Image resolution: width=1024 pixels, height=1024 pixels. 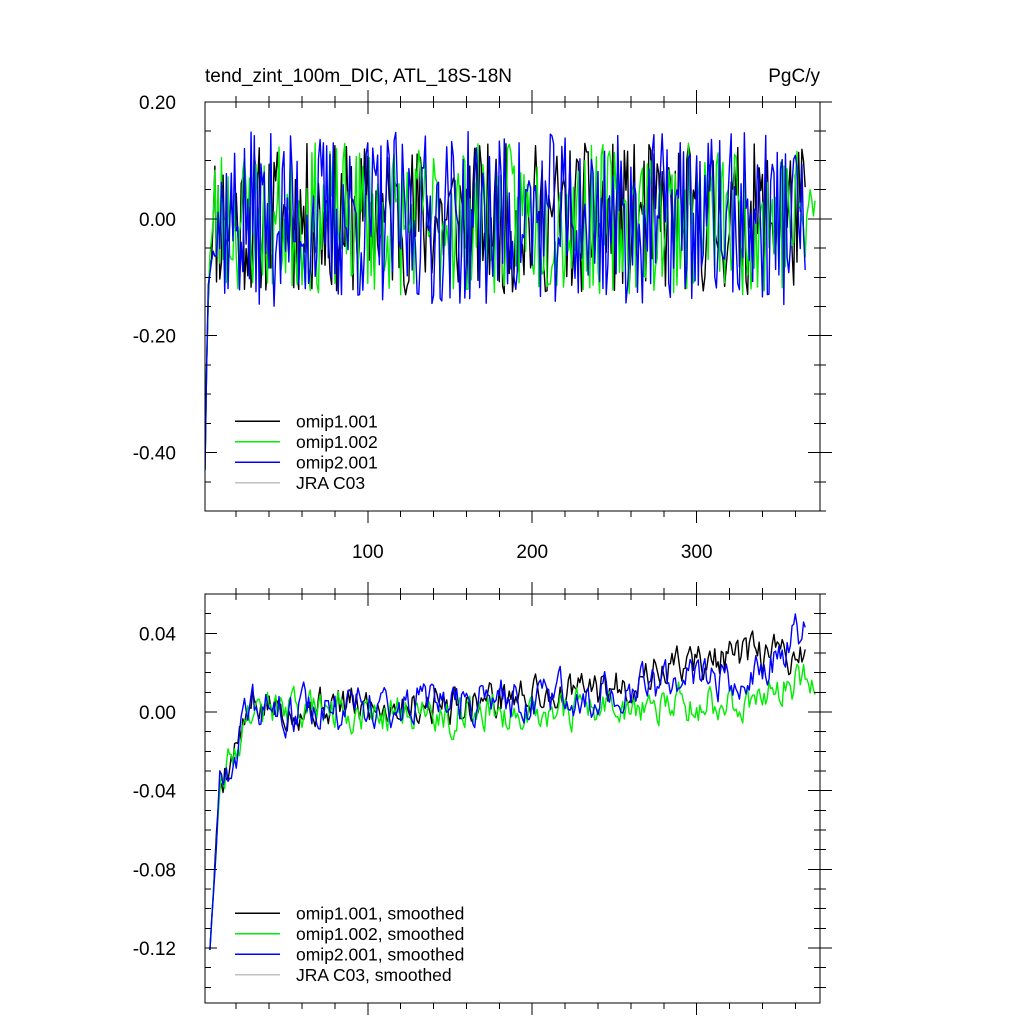 I want to click on chart-title: tend_zint_100m_DIC, ATL_18S-18N, so click(x=358, y=76).